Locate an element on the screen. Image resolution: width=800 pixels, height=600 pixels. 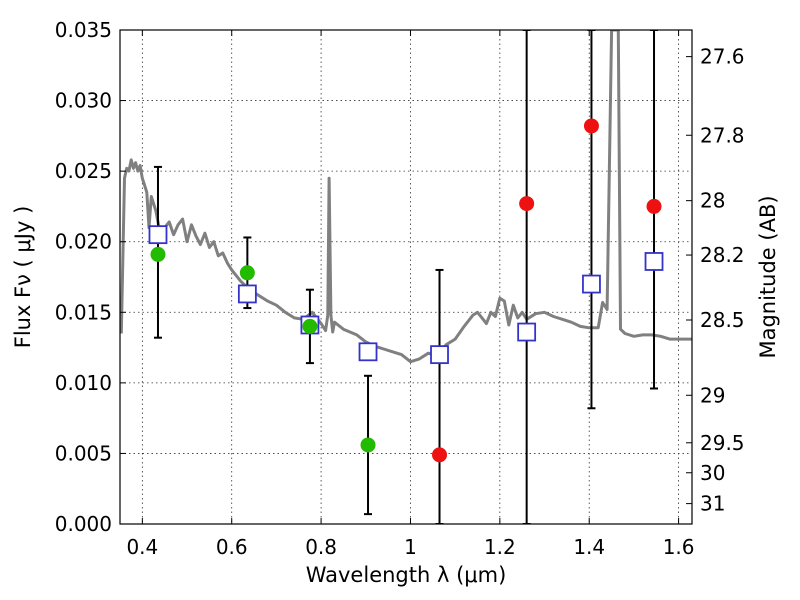
y-axis-label: Flux Fν ( μJy ) is located at coordinates (23, 277).